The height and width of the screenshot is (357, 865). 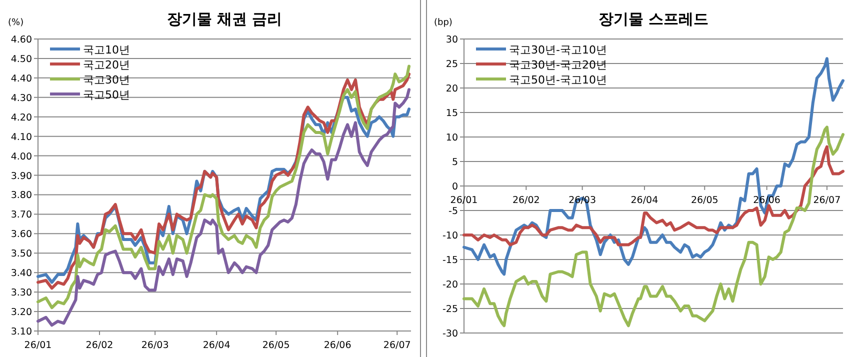 I want to click on y-tick-label: 4.50, so click(x=21, y=59).